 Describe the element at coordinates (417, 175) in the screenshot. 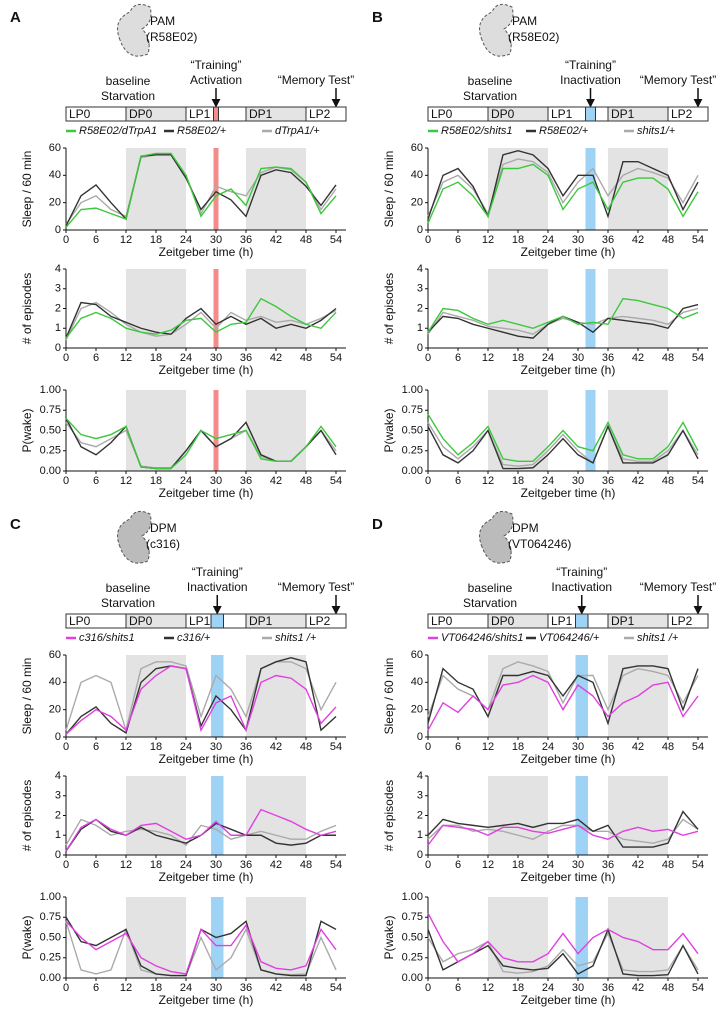

I see `y-tick-label: 40` at that location.